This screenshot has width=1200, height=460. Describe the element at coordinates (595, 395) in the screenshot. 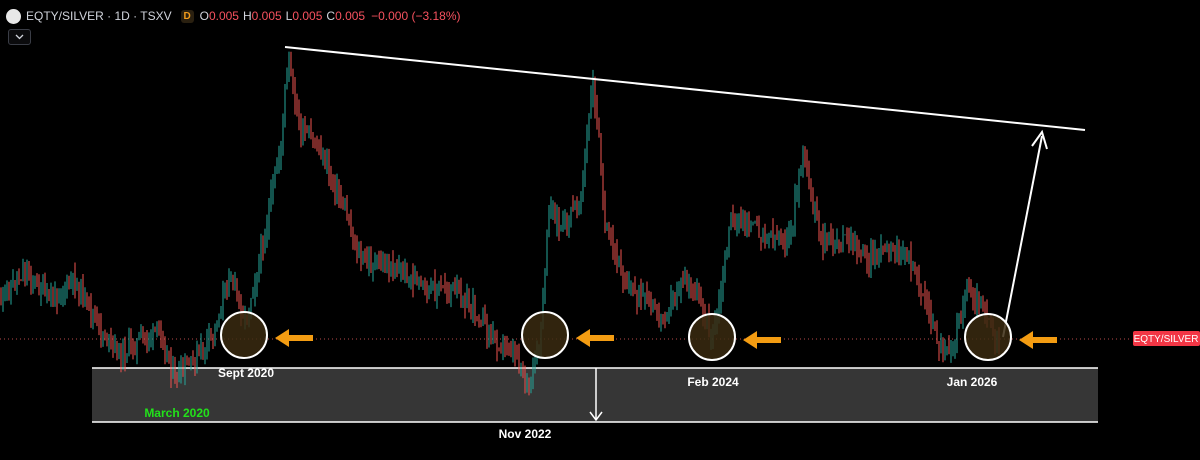

I see `support-zone` at that location.